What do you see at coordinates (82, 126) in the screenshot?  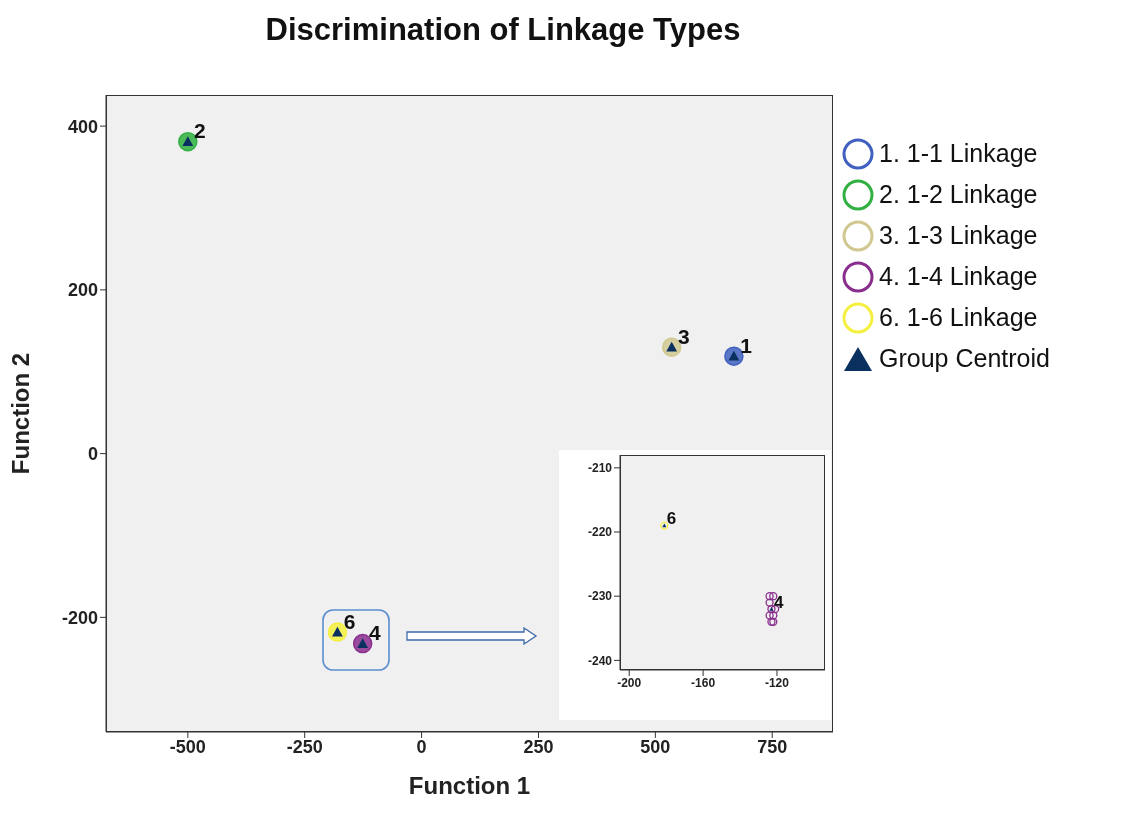 I see `y-tick-label: 400` at bounding box center [82, 126].